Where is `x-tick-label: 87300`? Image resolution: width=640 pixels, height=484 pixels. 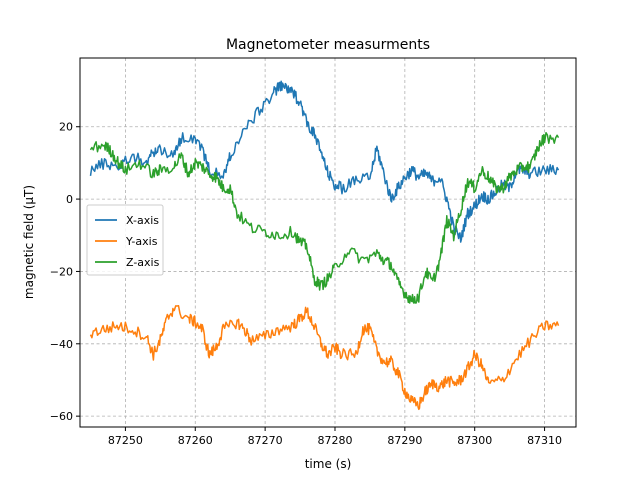 x-tick-label: 87300 is located at coordinates (474, 440).